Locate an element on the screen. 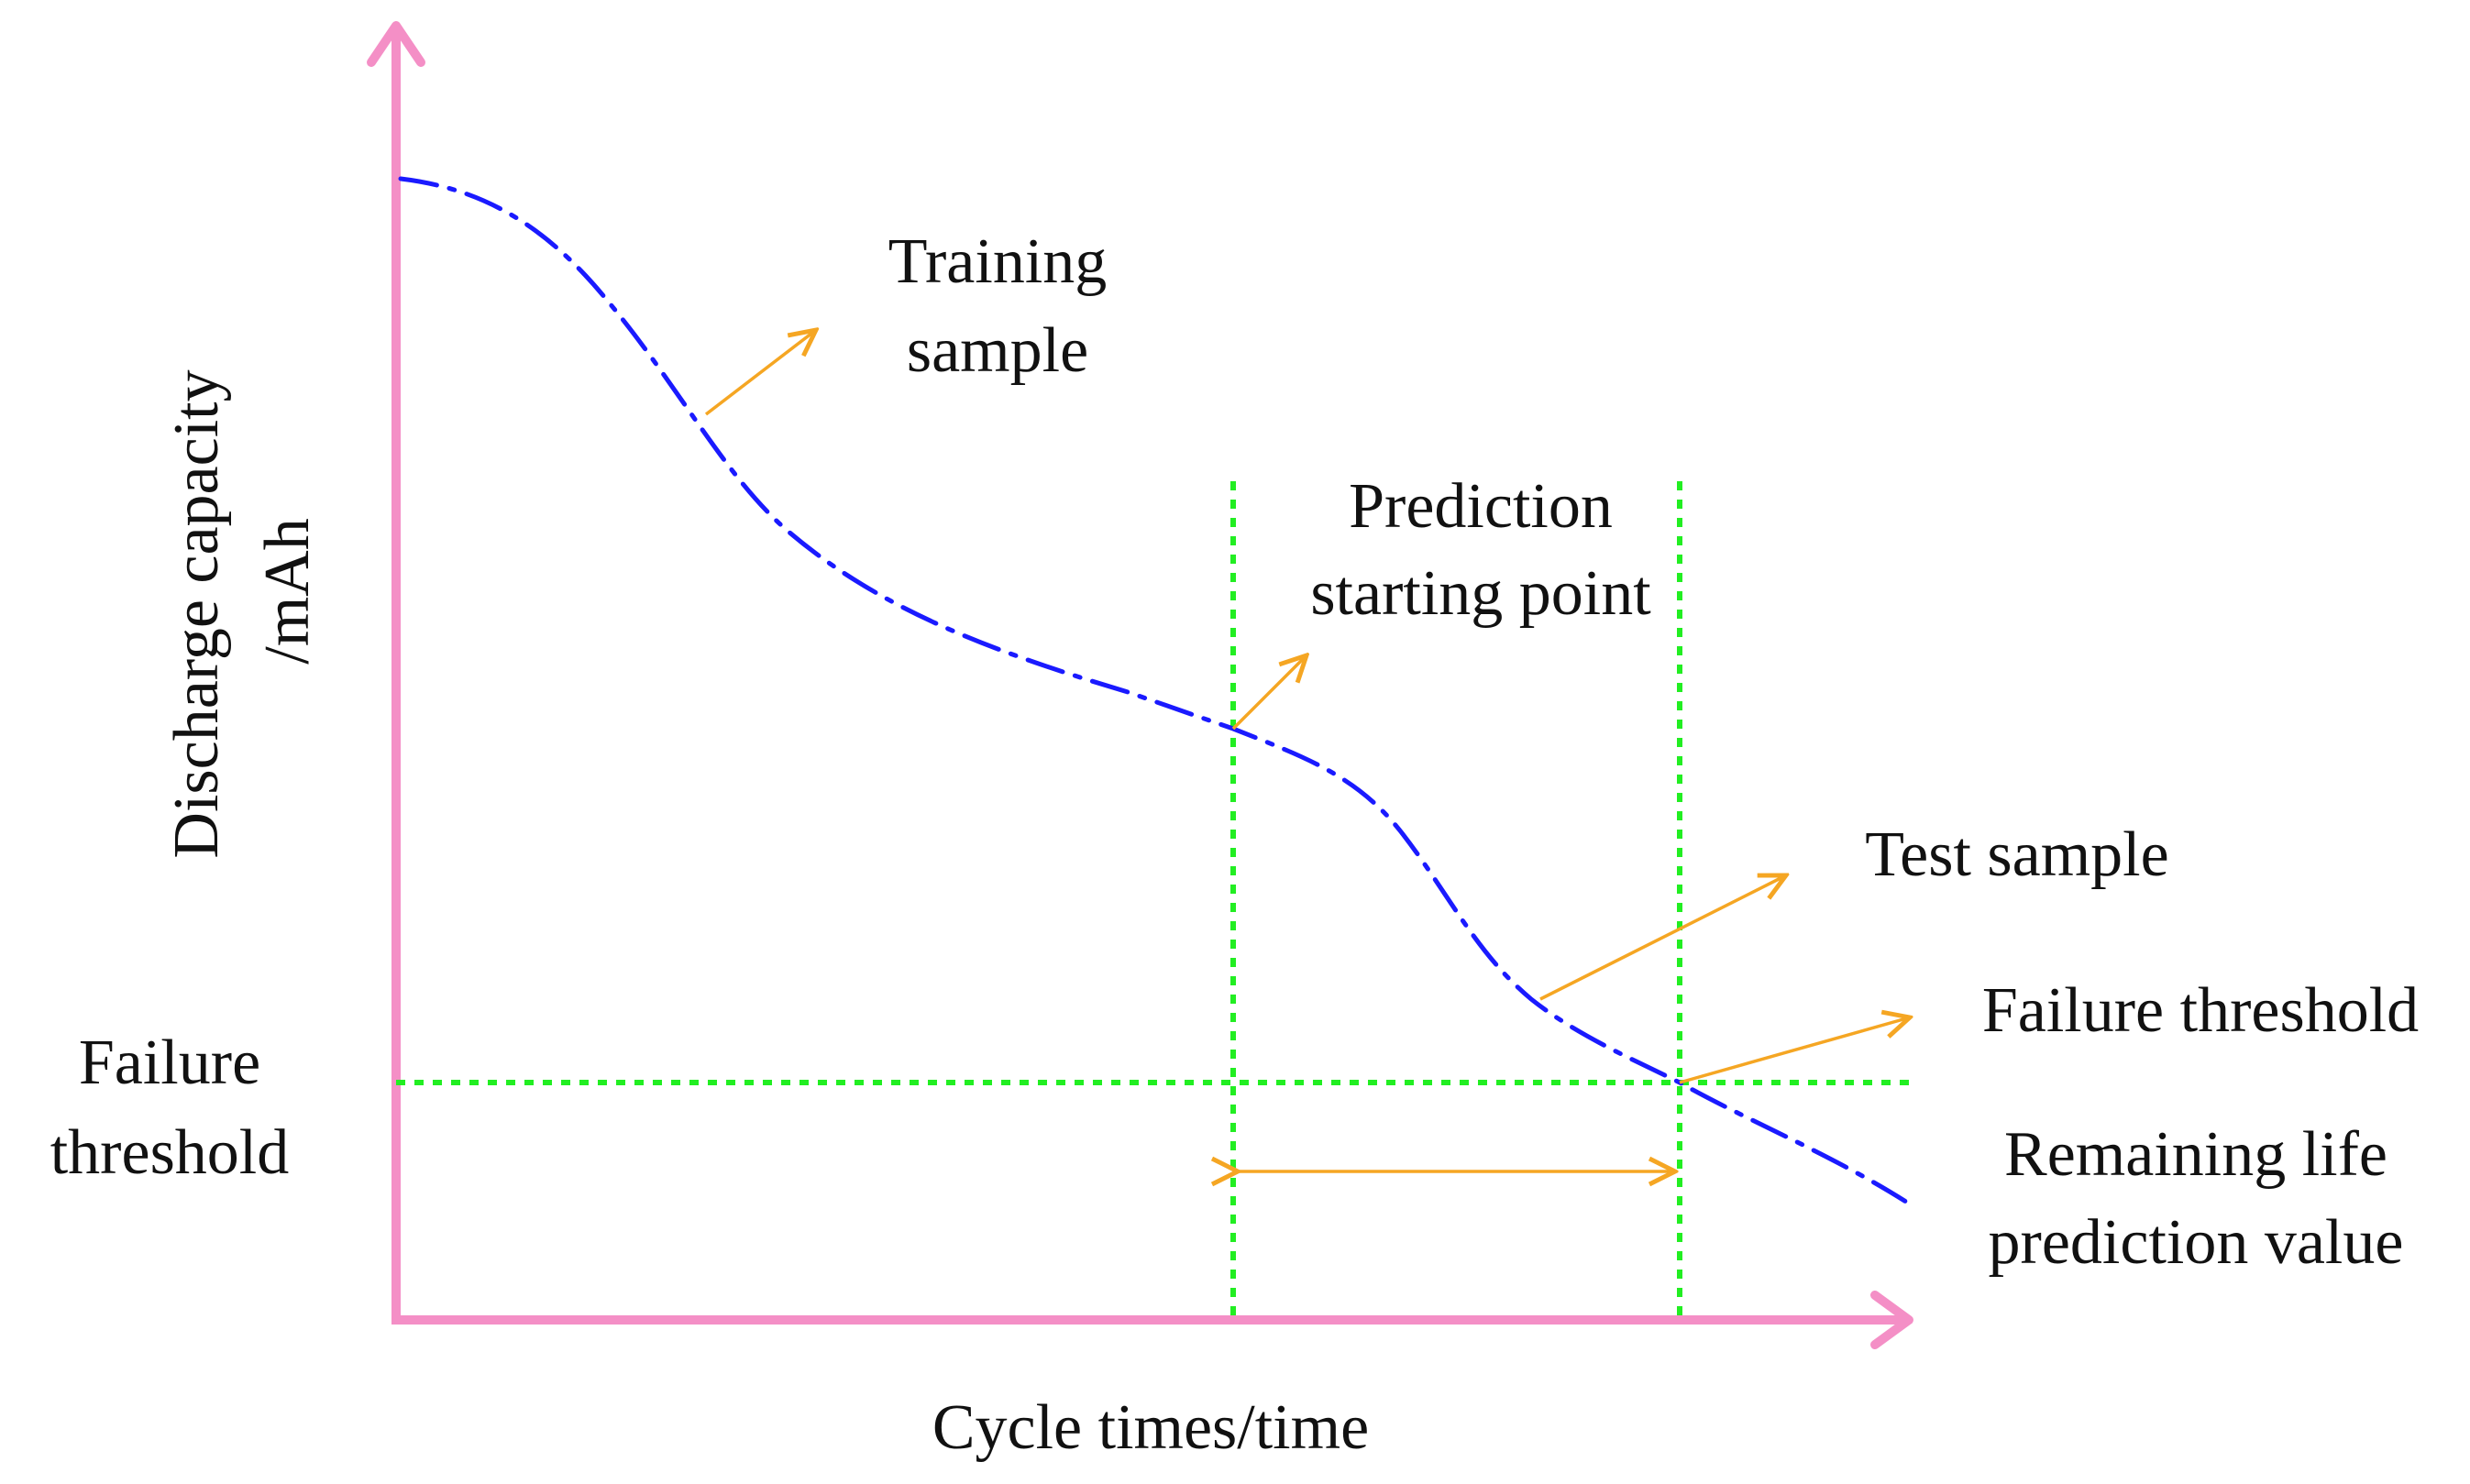 The image size is (2470, 1484). failure-threshold-arrow is located at coordinates (1794, 1050).